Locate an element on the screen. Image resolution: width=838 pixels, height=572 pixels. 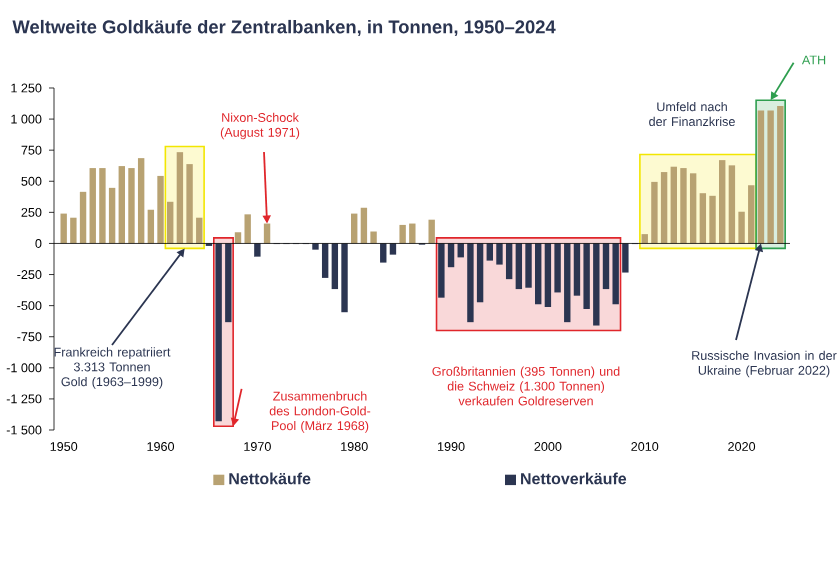
legend-label: Nettokäufe is located at coordinates (270, 478).